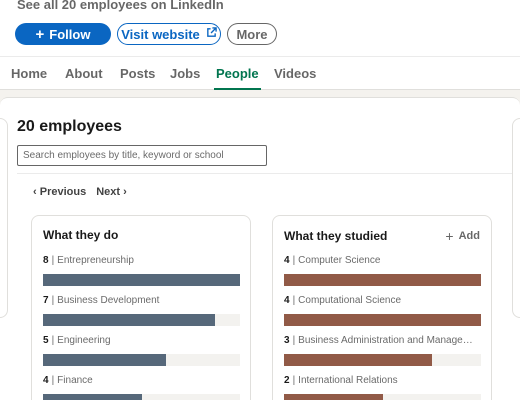 This screenshot has width=520, height=400. Describe the element at coordinates (29, 73) in the screenshot. I see `tab-home: Home` at that location.